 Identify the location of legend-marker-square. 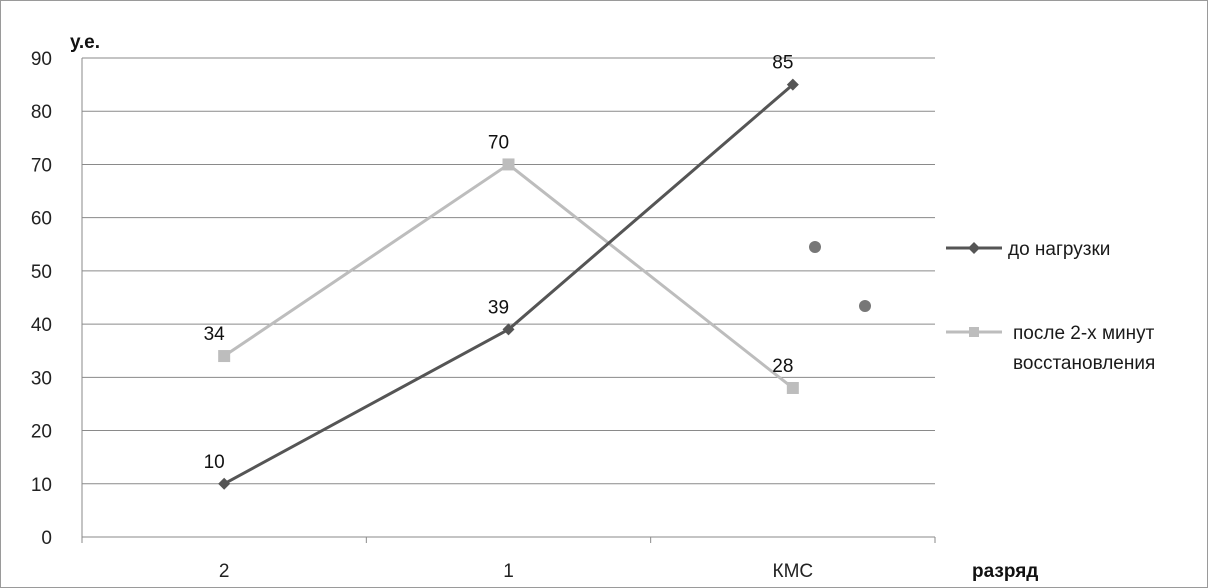
(974, 332).